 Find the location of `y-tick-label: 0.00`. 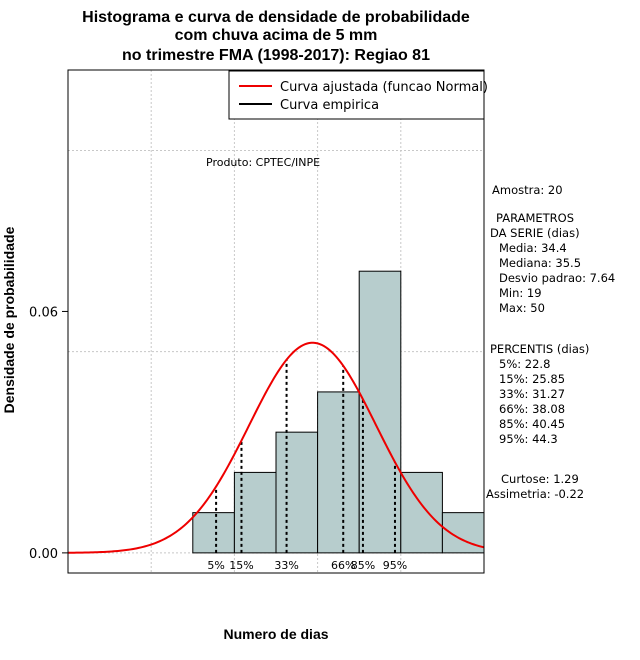

y-tick-label: 0.00 is located at coordinates (43, 554).